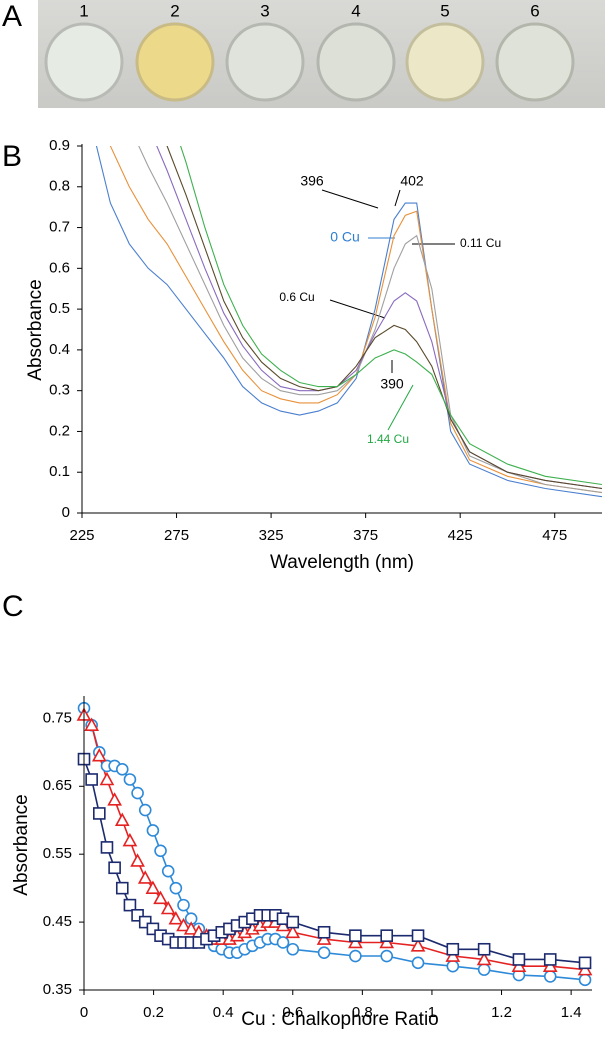  I want to click on x-tick-label: 225, so click(81, 535).